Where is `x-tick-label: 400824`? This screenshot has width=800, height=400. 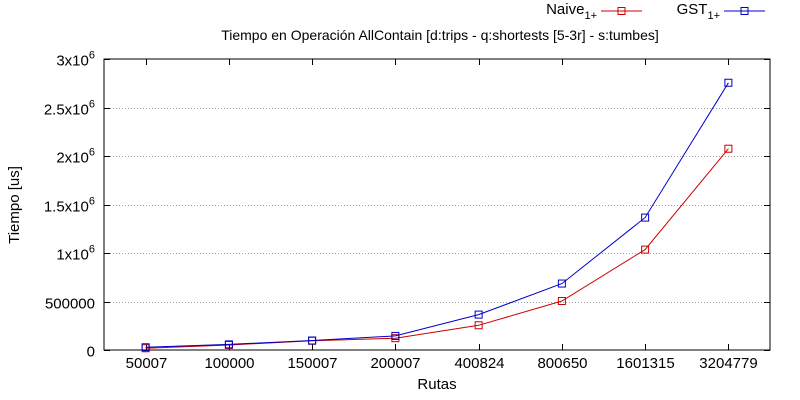
x-tick-label: 400824 is located at coordinates (479, 363).